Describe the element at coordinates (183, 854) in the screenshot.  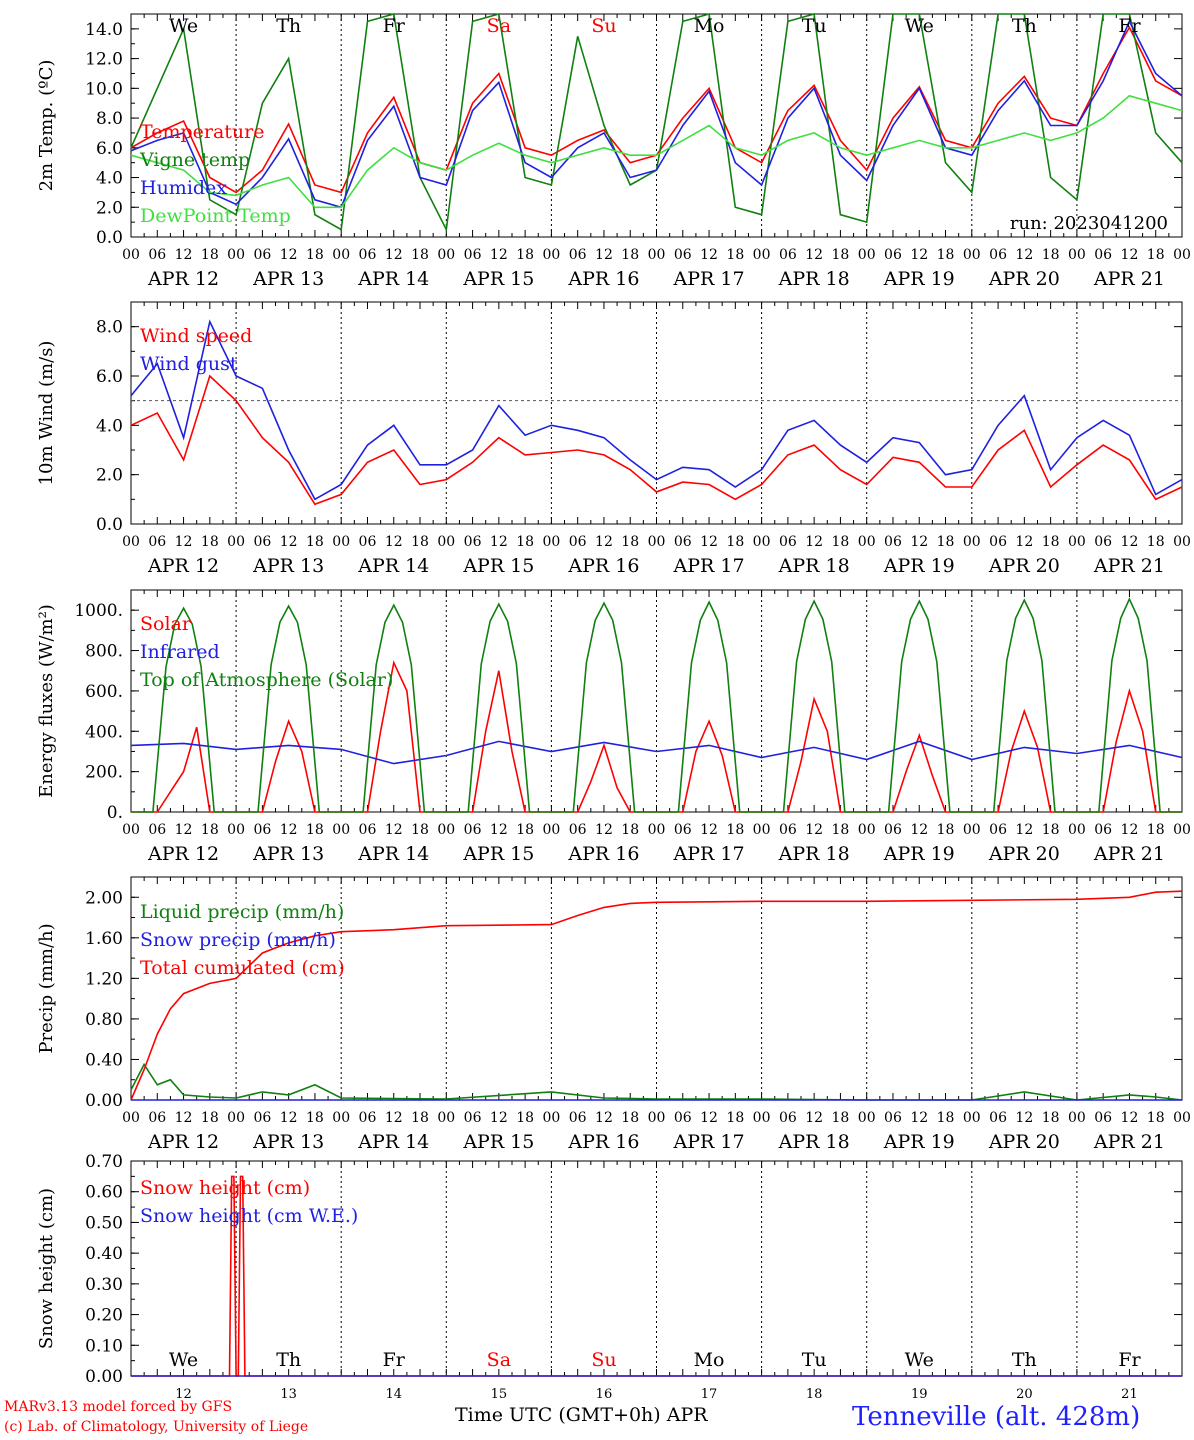
I see `energy-day-label: APR 12` at that location.